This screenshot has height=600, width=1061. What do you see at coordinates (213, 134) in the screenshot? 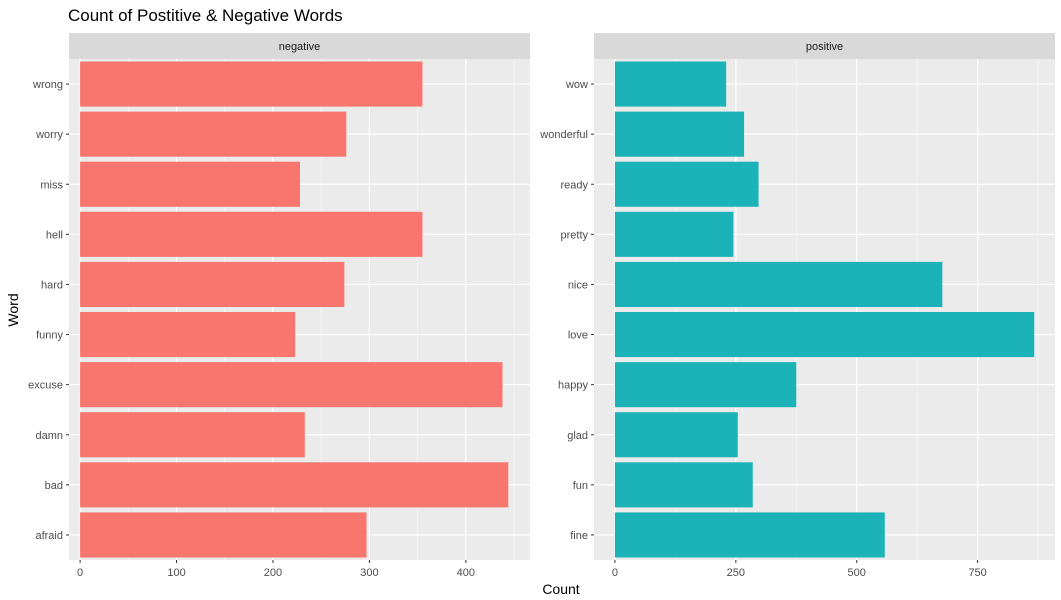
I see `bar-worry` at bounding box center [213, 134].